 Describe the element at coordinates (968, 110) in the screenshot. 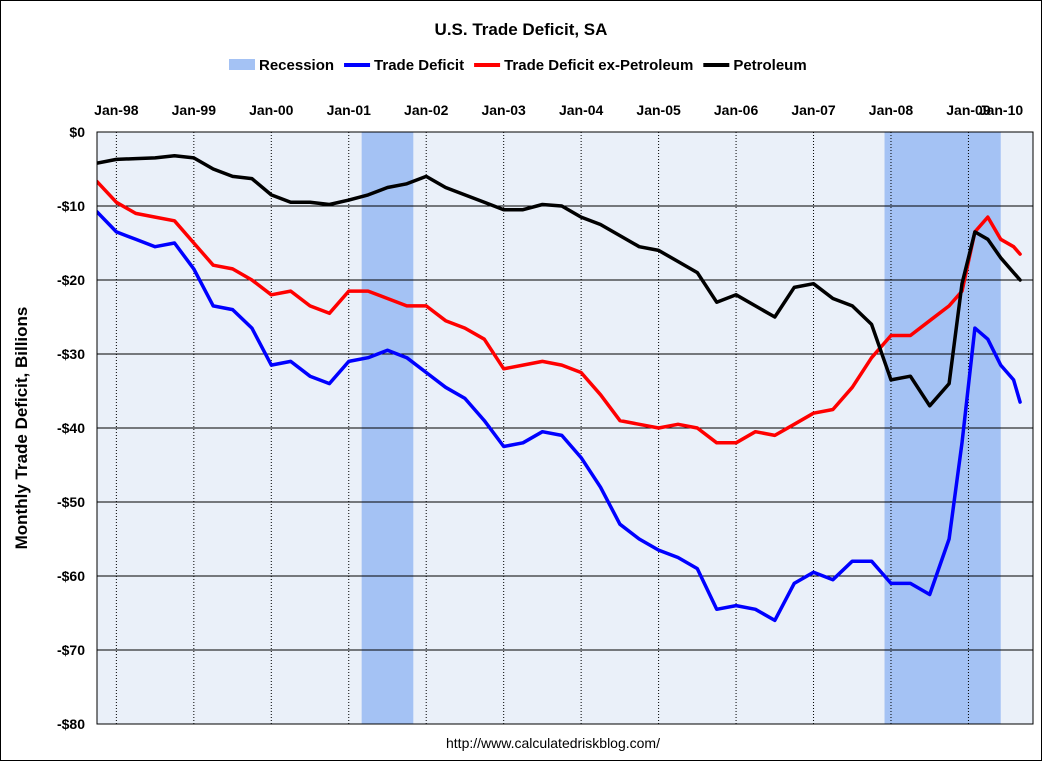

I see `x-tick-label: Jan-09` at that location.